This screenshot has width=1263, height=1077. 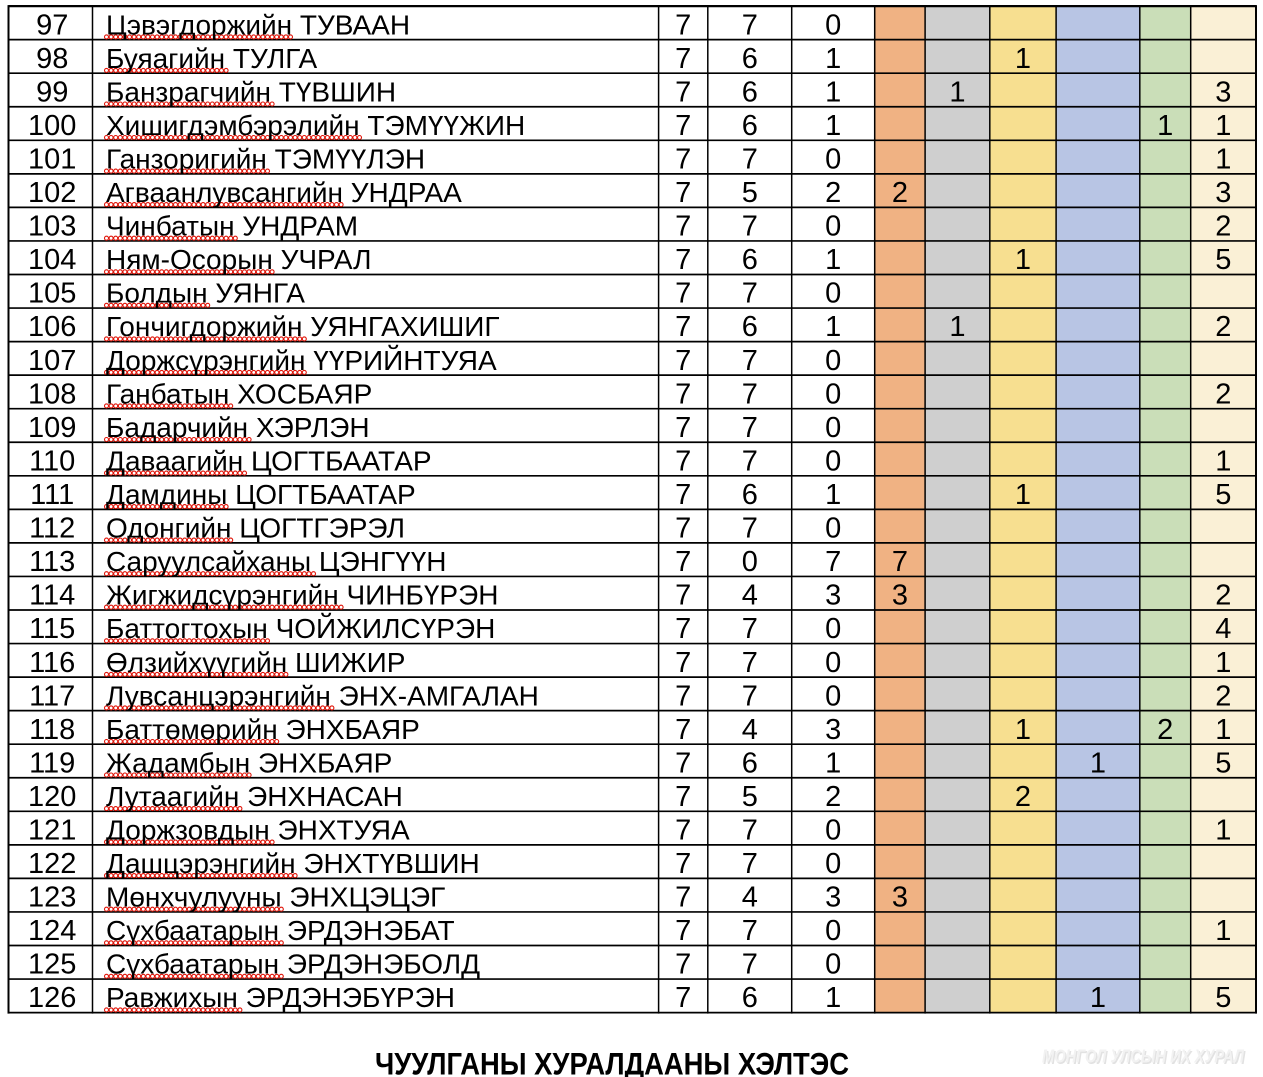 I want to click on svg-text: 116, so click(x=52, y=663).